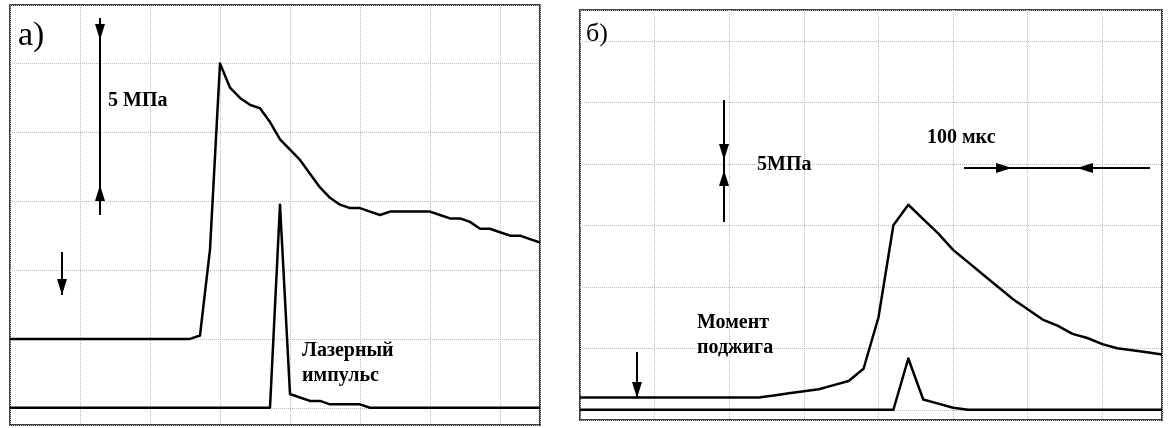 Image resolution: width=1174 pixels, height=428 pixels. I want to click on annotation: Лазерный импульс, so click(348, 361).